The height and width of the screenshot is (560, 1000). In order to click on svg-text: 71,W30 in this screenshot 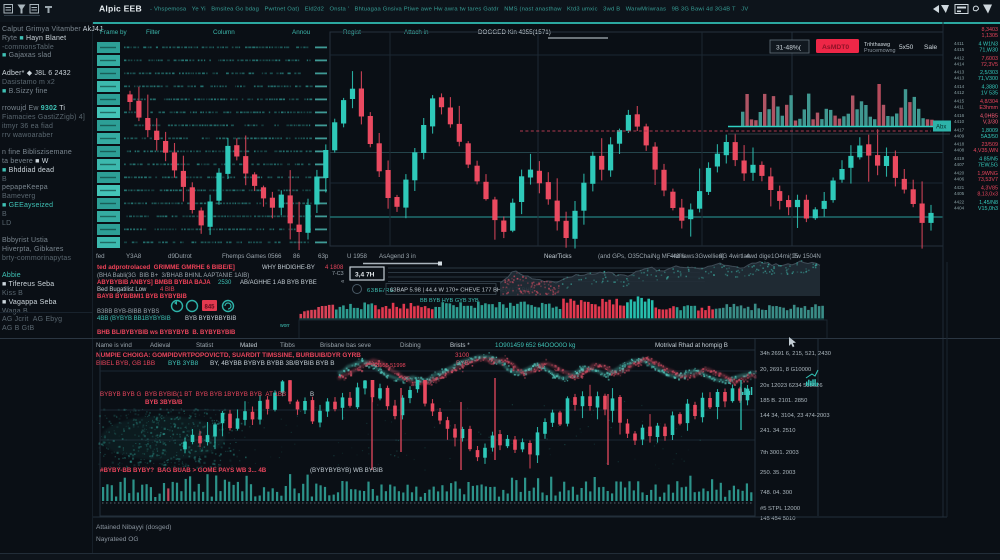, I will do `click(988, 50)`.